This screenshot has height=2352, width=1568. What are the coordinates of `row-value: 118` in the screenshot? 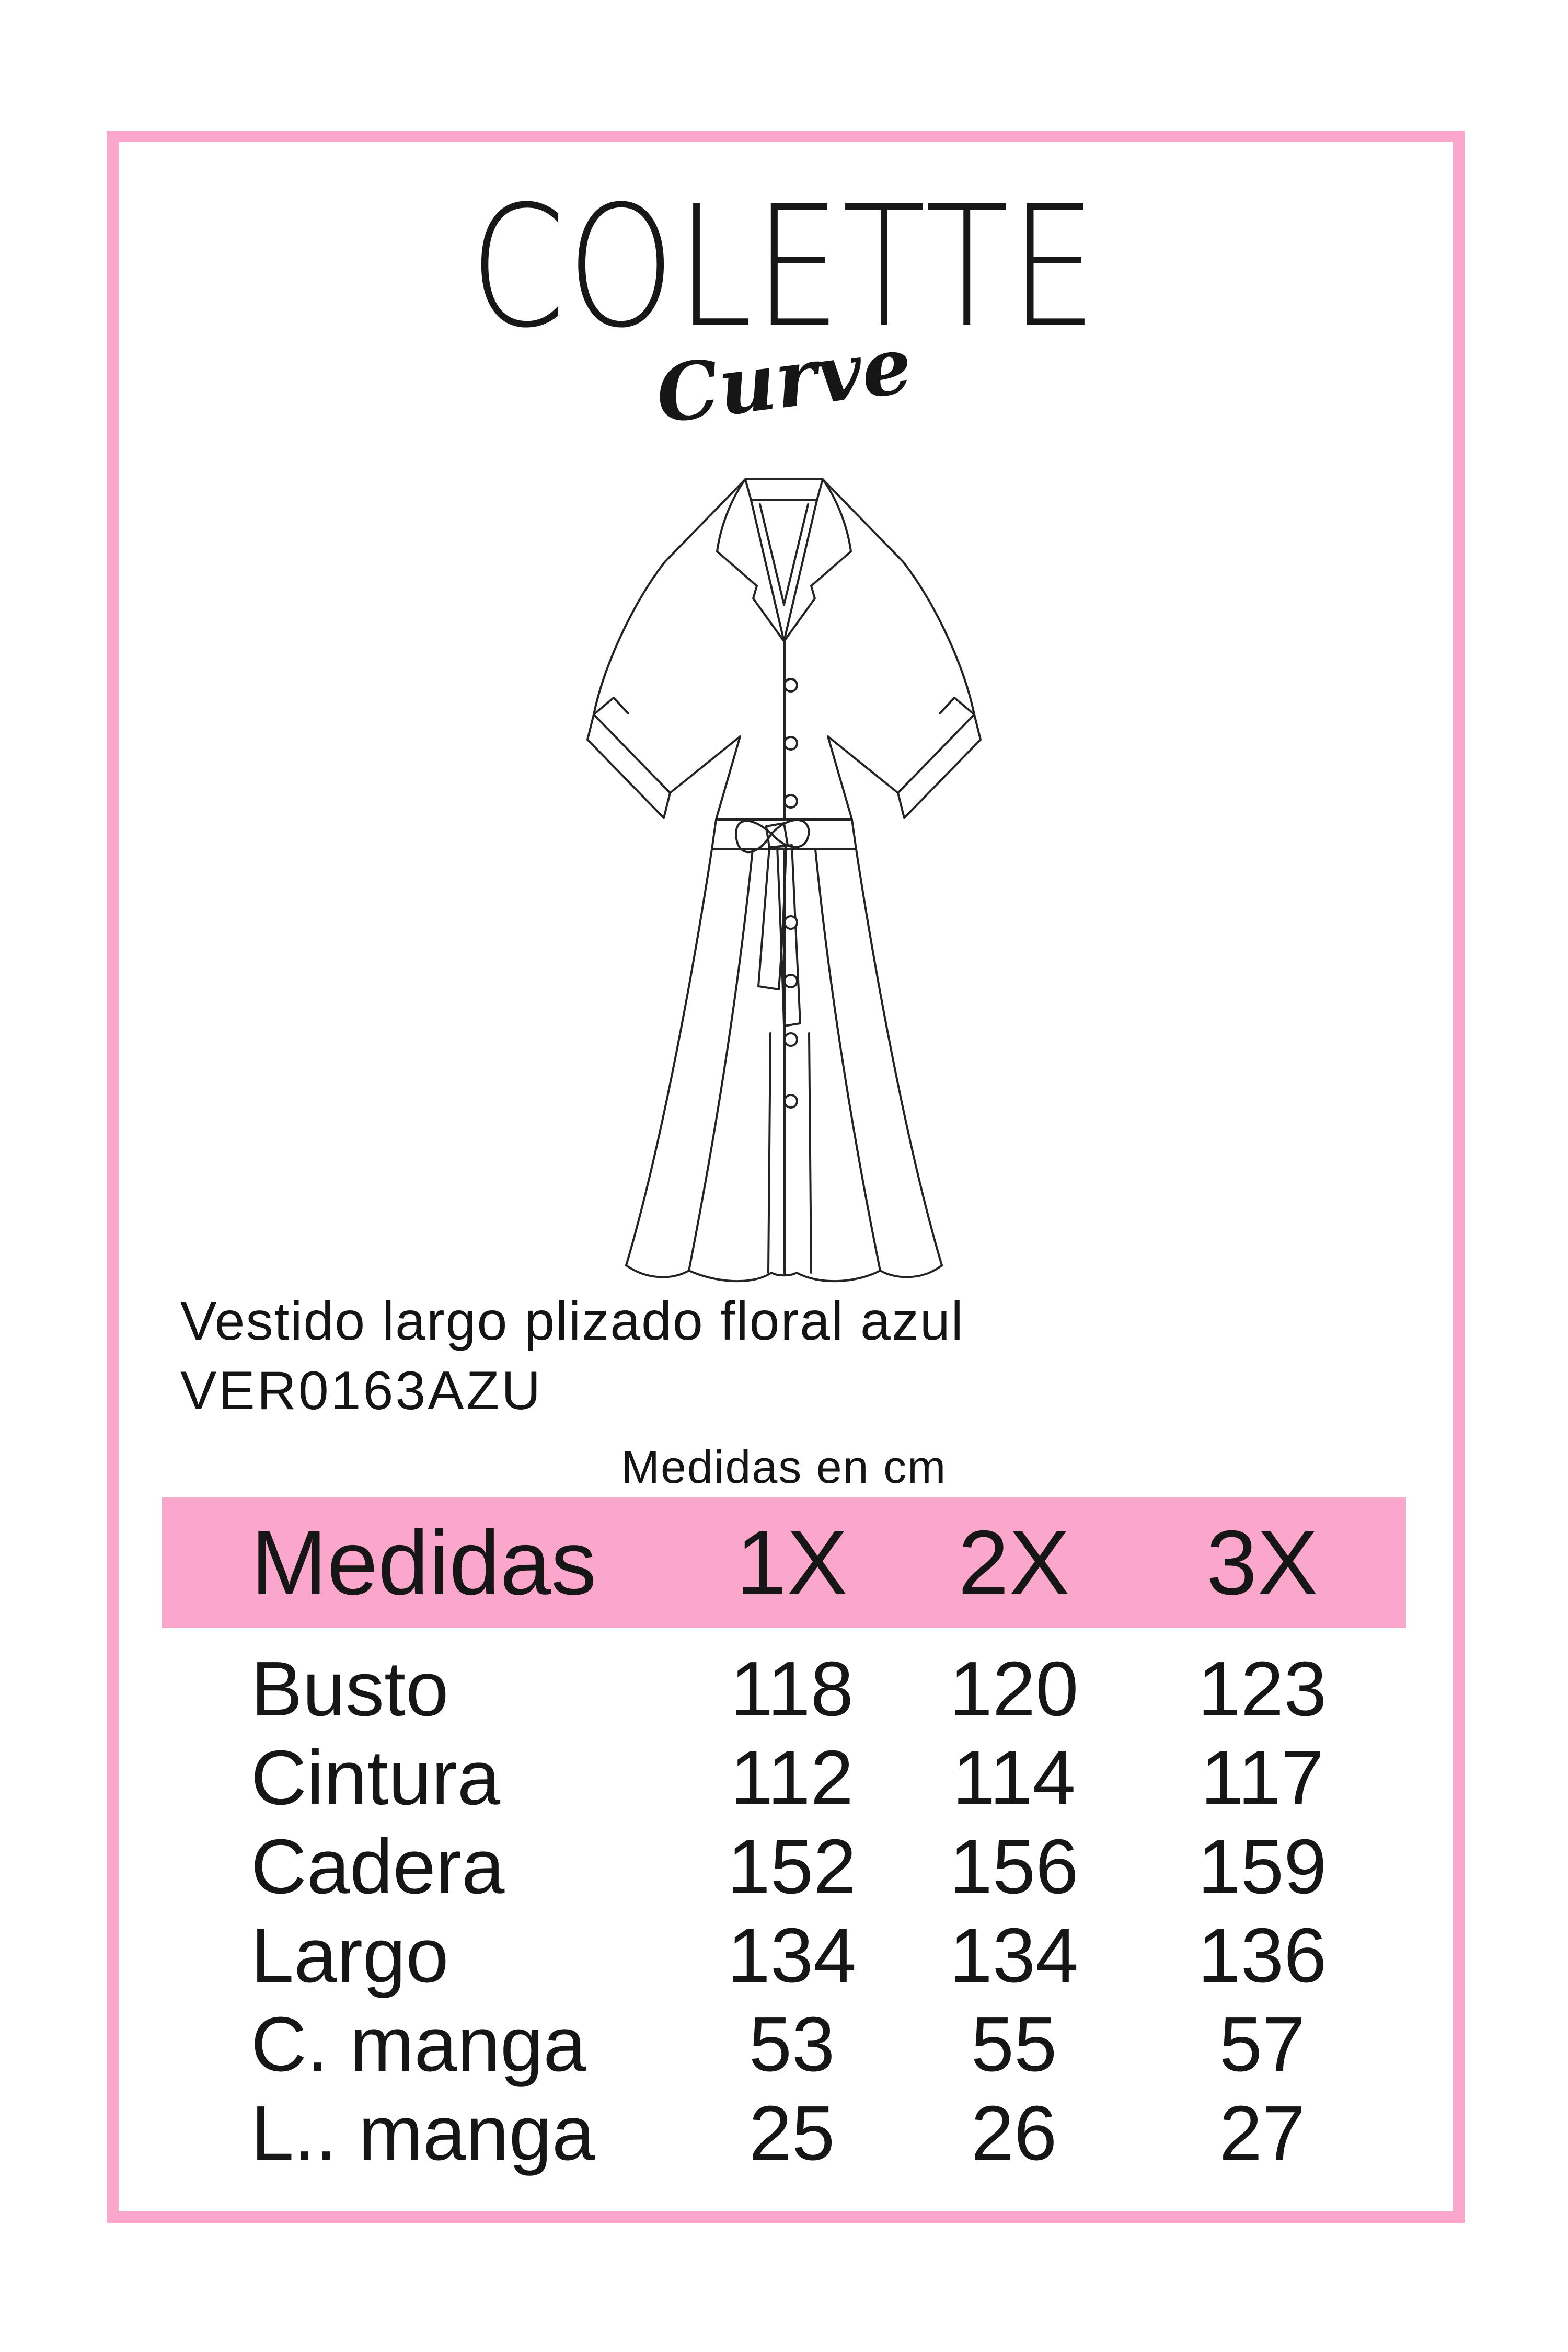 It's located at (792, 1689).